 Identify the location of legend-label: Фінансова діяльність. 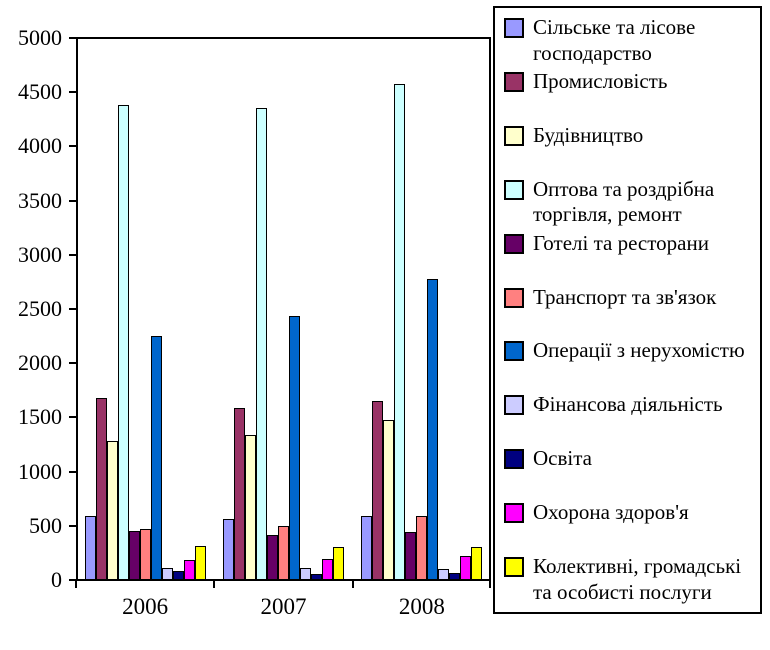
(628, 404).